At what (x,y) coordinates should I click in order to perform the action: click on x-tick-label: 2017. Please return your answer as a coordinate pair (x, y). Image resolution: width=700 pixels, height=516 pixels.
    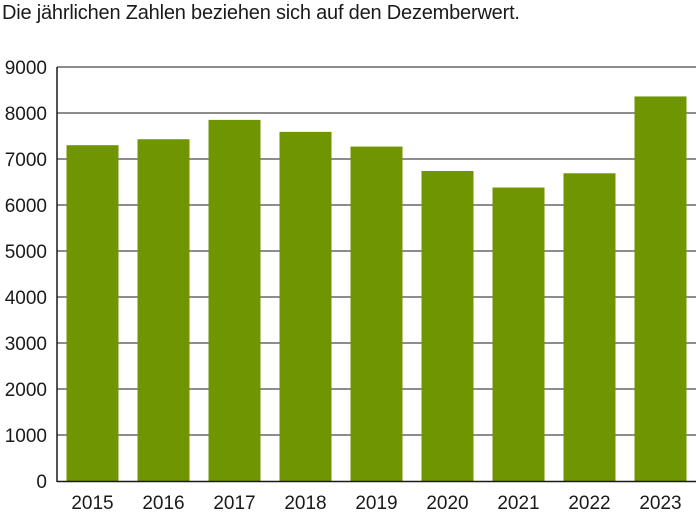
    Looking at the image, I should click on (234, 503).